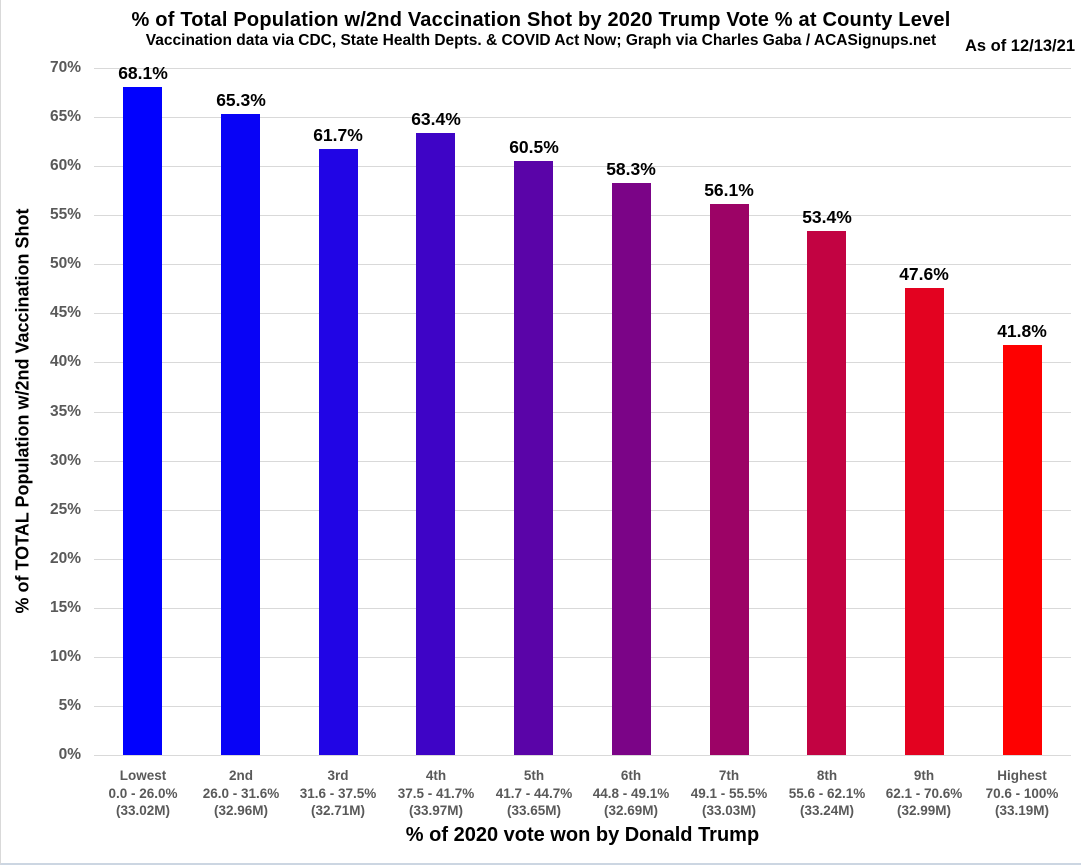 This screenshot has width=1081, height=865. Describe the element at coordinates (582, 835) in the screenshot. I see `x-axis-title: % of 2020 vote won by Donald Trump` at that location.